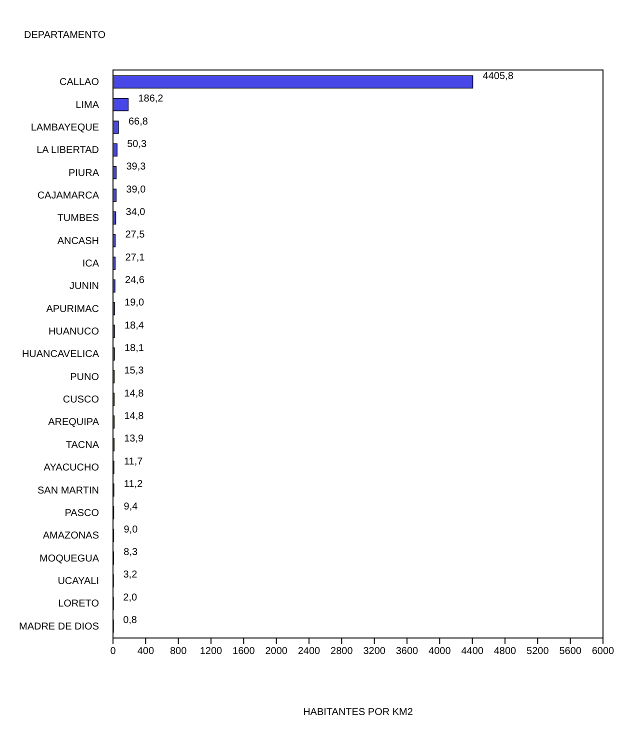  I want to click on x-tick-label: 5600, so click(570, 652).